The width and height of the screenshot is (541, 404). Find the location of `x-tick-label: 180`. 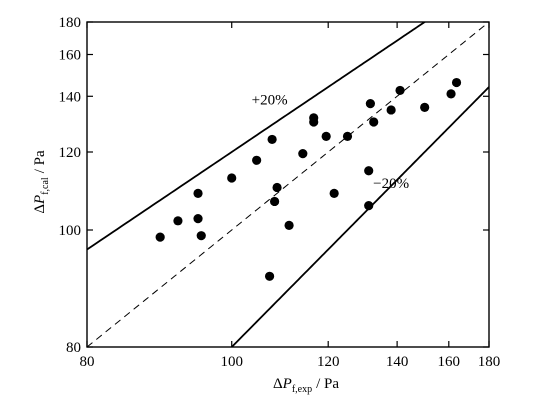

x-tick-label: 180 is located at coordinates (489, 362).